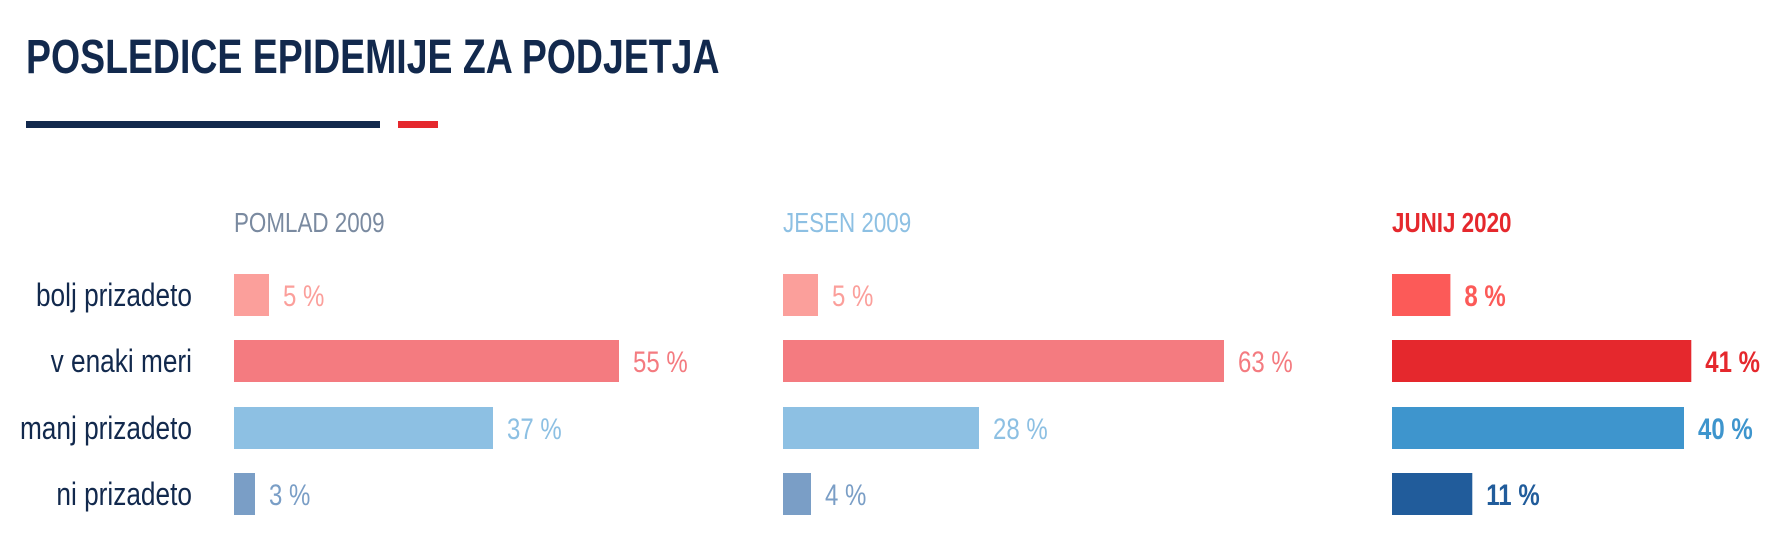 The image size is (1792, 548). I want to click on data-label: 63 %, so click(1265, 361).